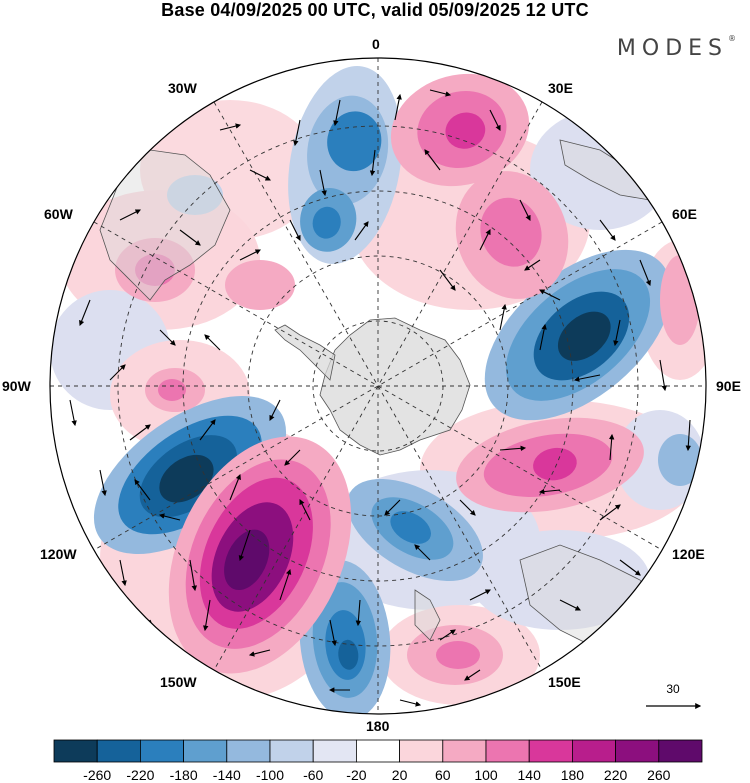  Describe the element at coordinates (305, 352) in the screenshot. I see `antarctic-peninsula` at that location.